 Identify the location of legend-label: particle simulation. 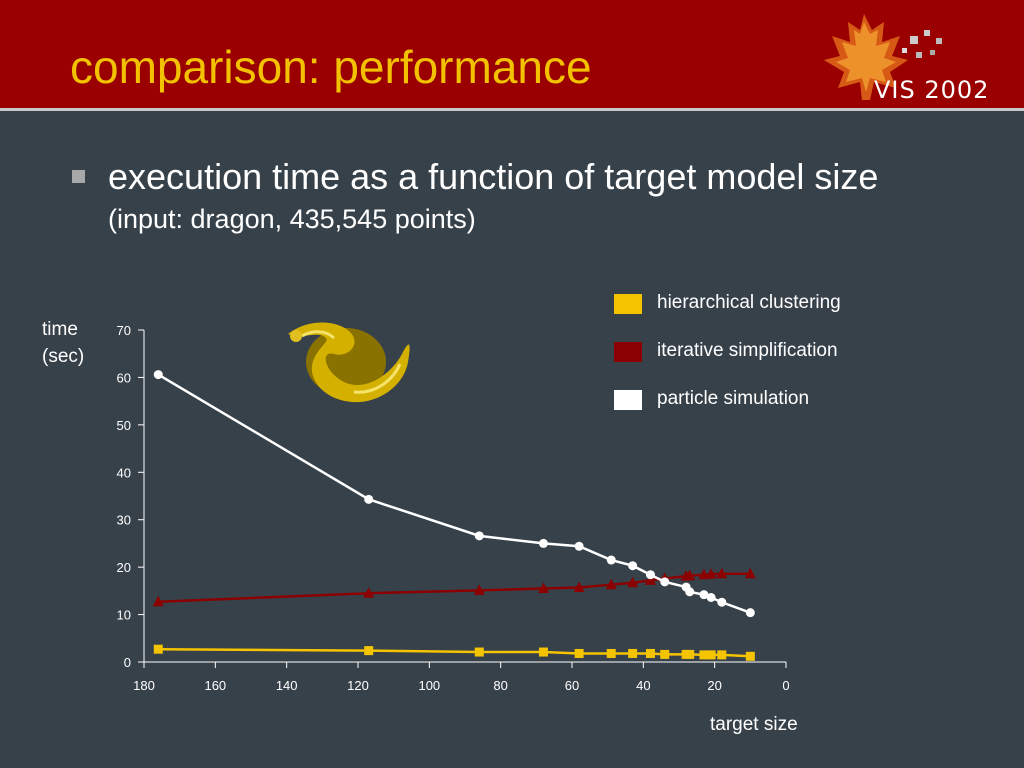
(733, 398).